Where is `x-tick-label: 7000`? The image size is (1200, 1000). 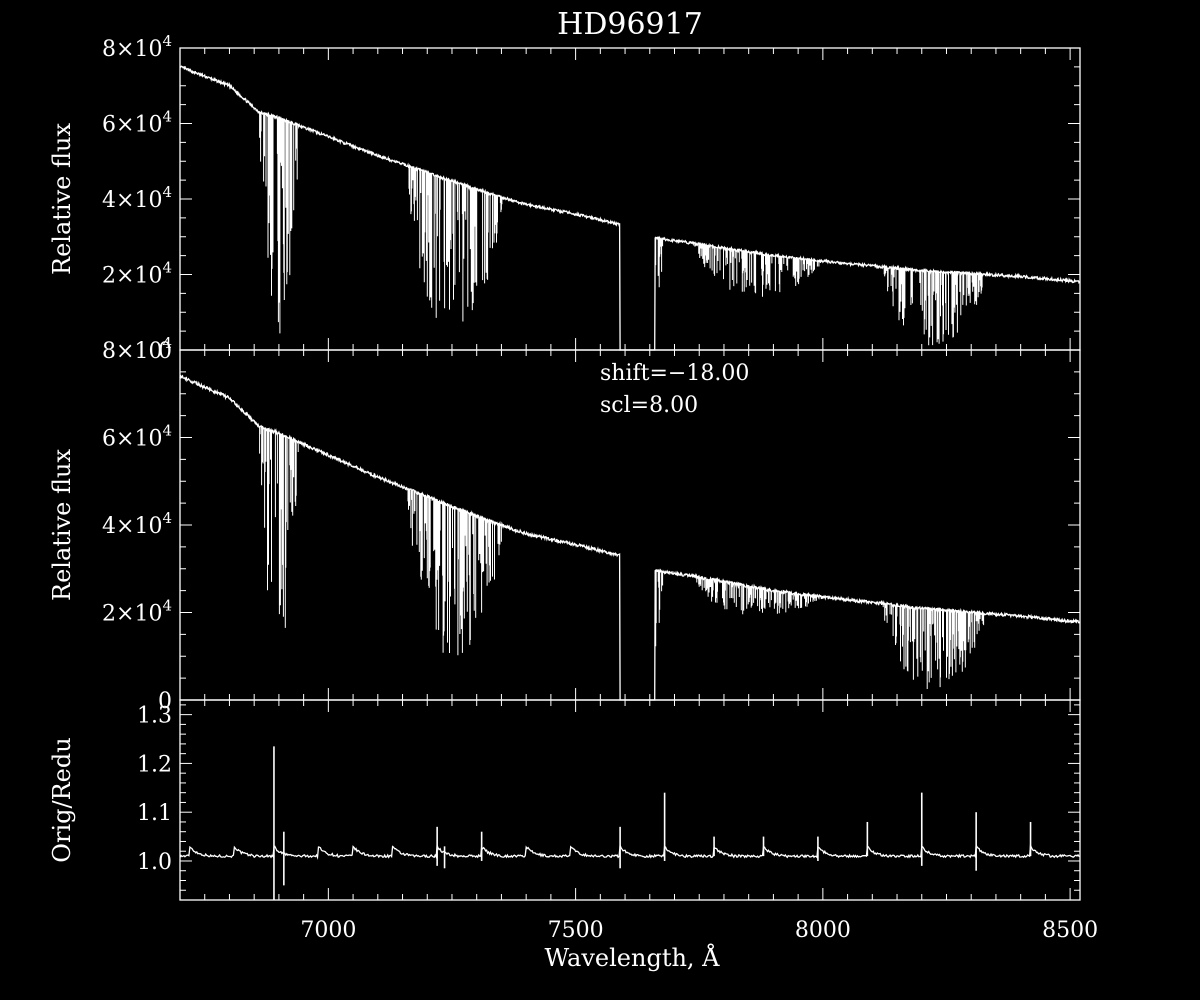 x-tick-label: 7000 is located at coordinates (328, 930).